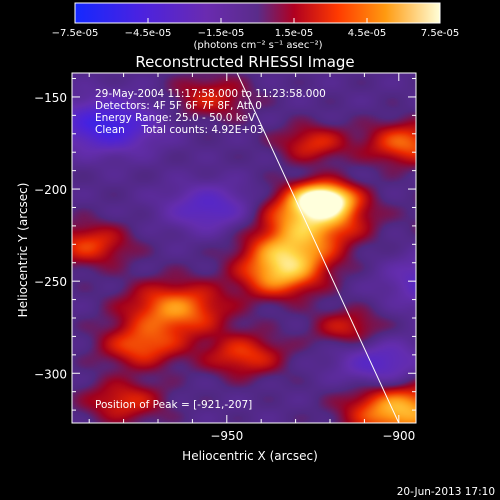 This screenshot has width=500, height=500. Describe the element at coordinates (179, 130) in the screenshot. I see `clean-counts-text: Clean Total counts: 4.92E+03` at that location.